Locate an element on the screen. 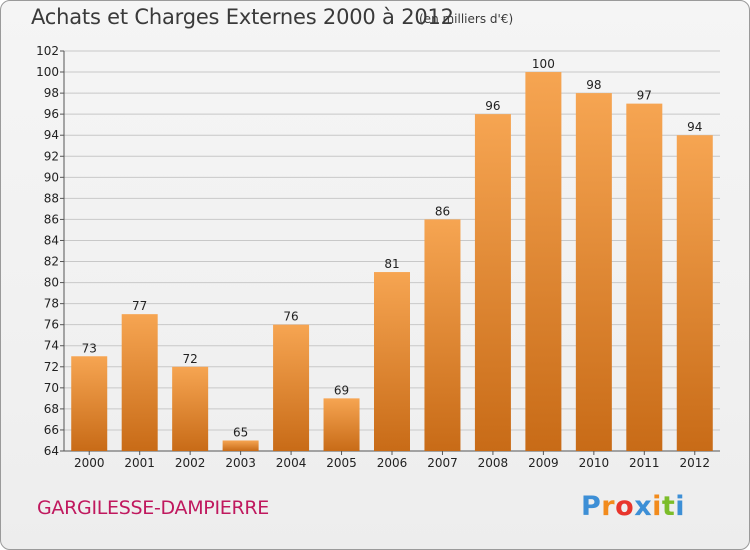  y-tick-label: 94 is located at coordinates (51, 135).